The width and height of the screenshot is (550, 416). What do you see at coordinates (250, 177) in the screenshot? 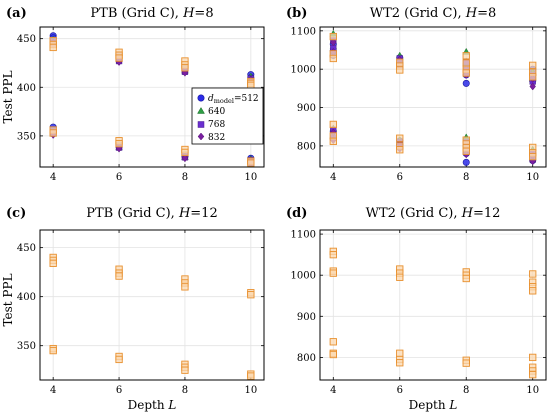
I see `panel-a-xtick-label: 10` at bounding box center [250, 177].